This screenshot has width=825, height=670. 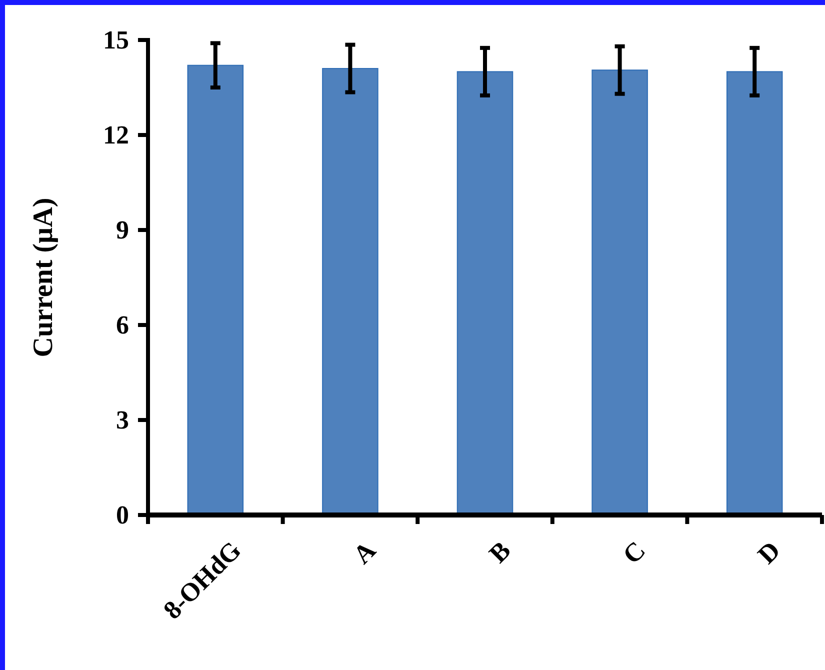 I want to click on y-tick-label: 6, so click(x=122, y=325).